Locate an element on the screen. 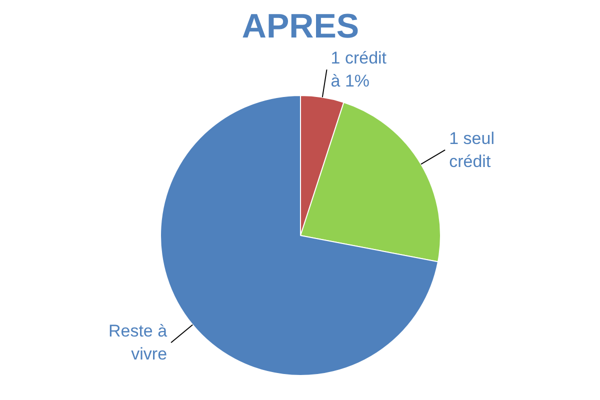 This screenshot has width=600, height=400. slice-label: 1 crédit à 1% is located at coordinates (358, 69).